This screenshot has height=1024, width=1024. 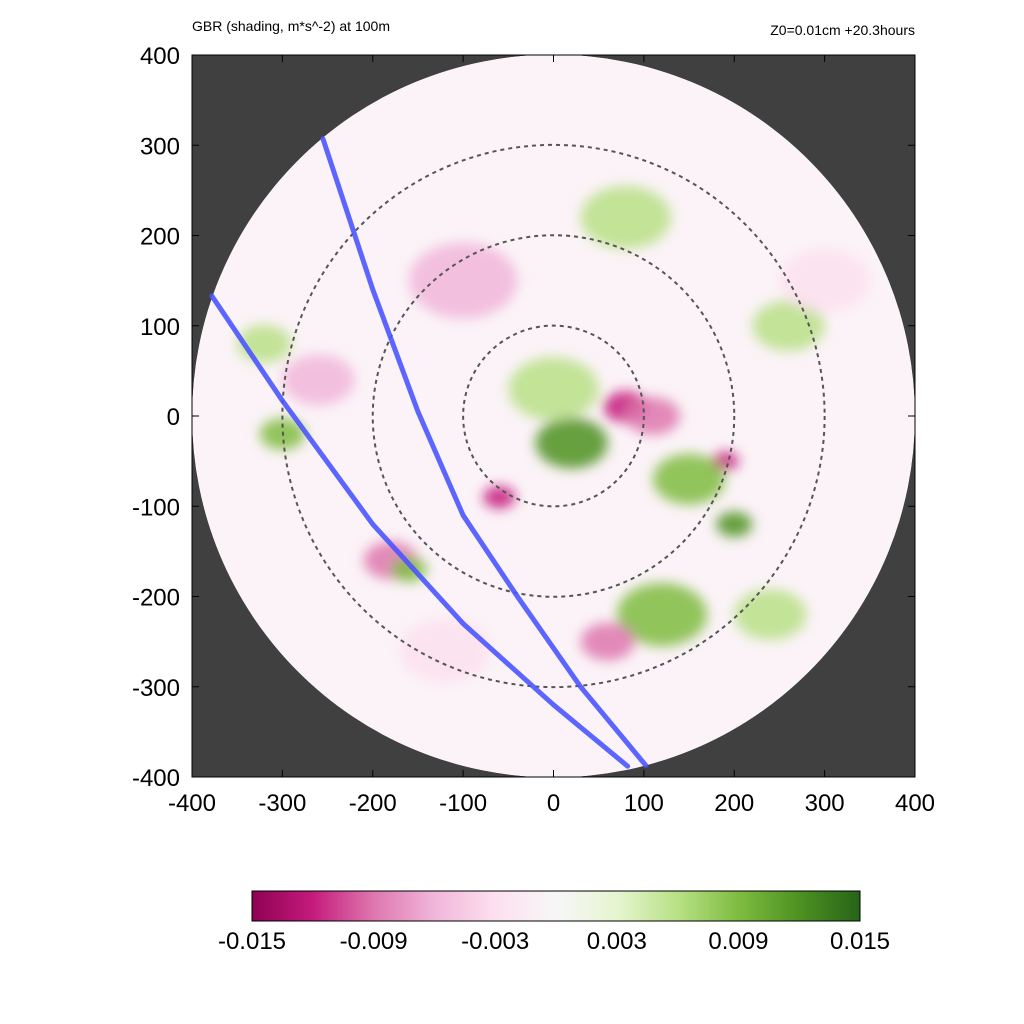 What do you see at coordinates (463, 803) in the screenshot?
I see `x-tick-label: -100` at bounding box center [463, 803].